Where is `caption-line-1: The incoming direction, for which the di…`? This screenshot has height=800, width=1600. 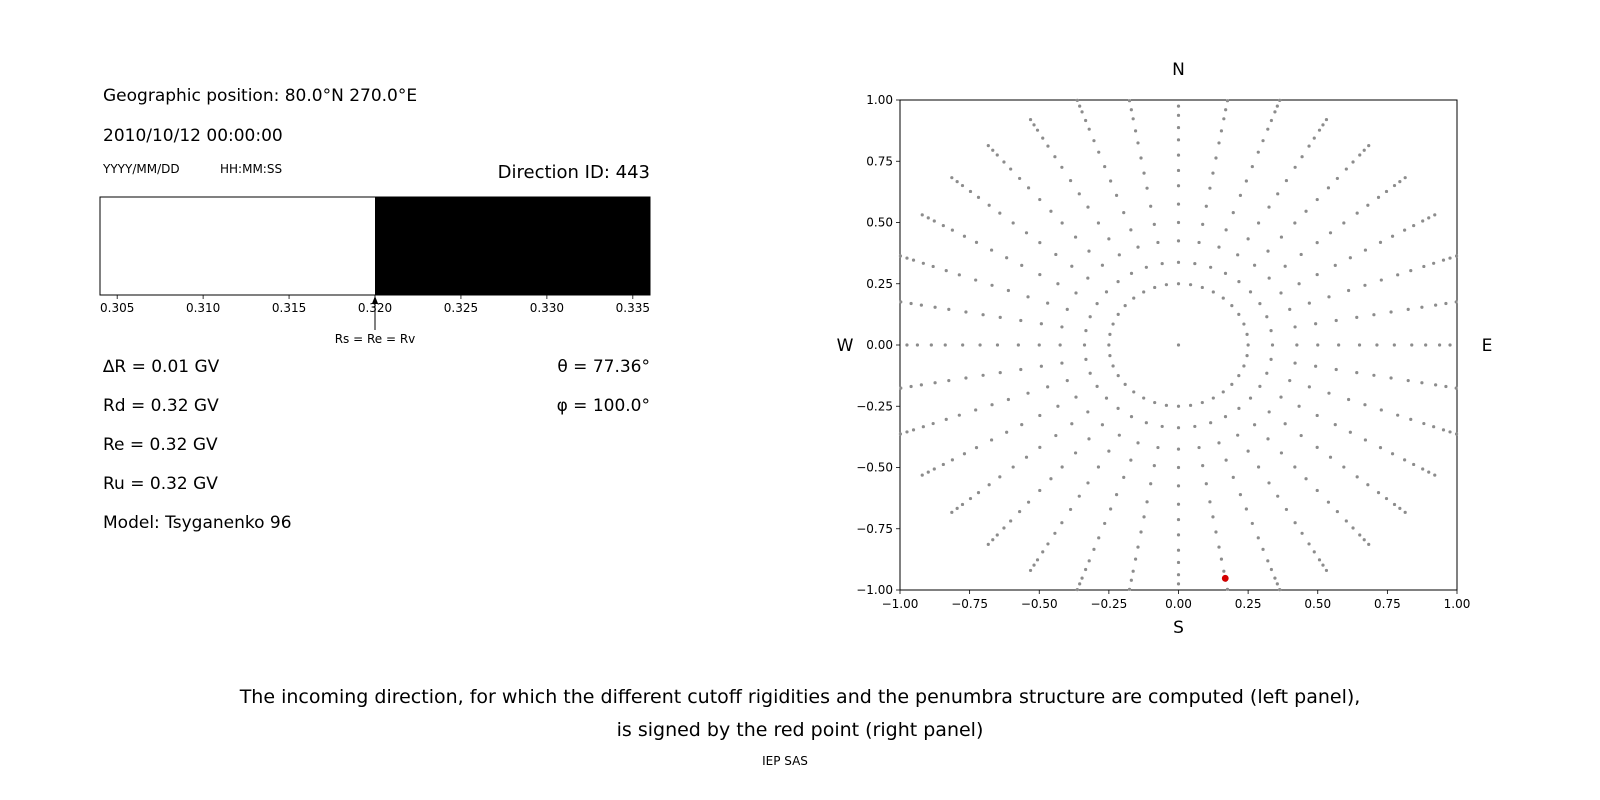
caption-line-1: The incoming direction, for which the di… is located at coordinates (800, 697).